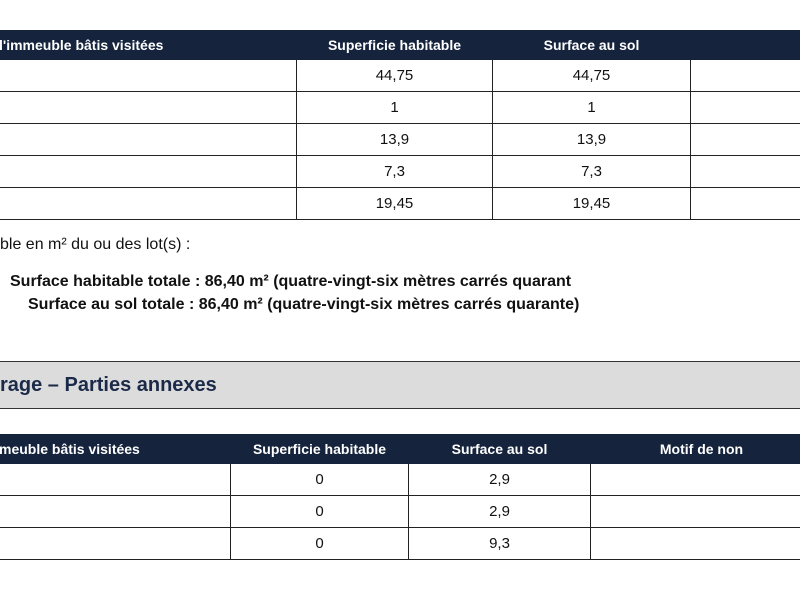 The image size is (800, 600). What do you see at coordinates (108, 385) in the screenshot?
I see `section-title: rage – Parties annexes` at bounding box center [108, 385].